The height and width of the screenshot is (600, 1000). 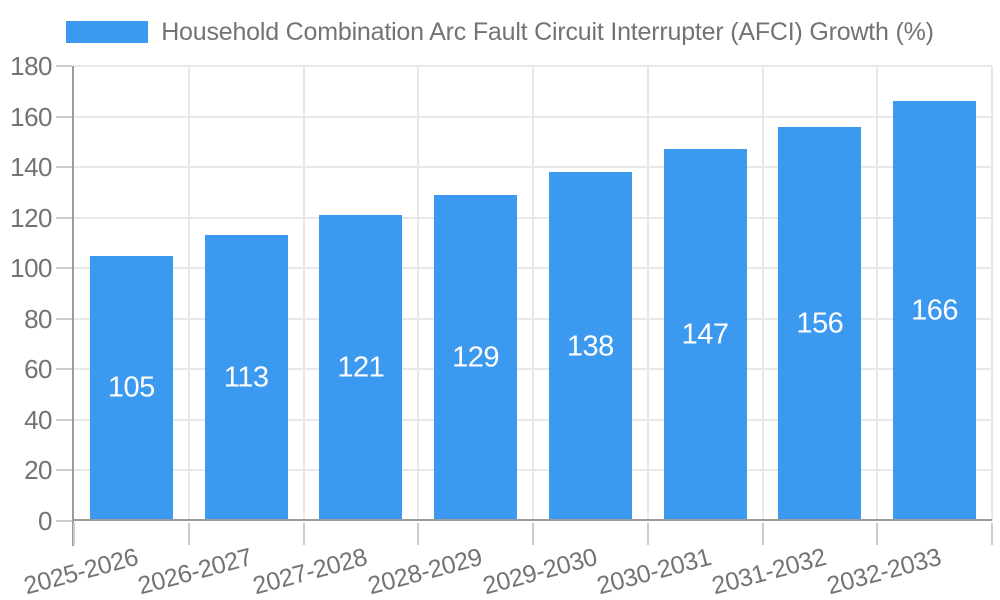 I want to click on y-axis-line, so click(x=73, y=306).